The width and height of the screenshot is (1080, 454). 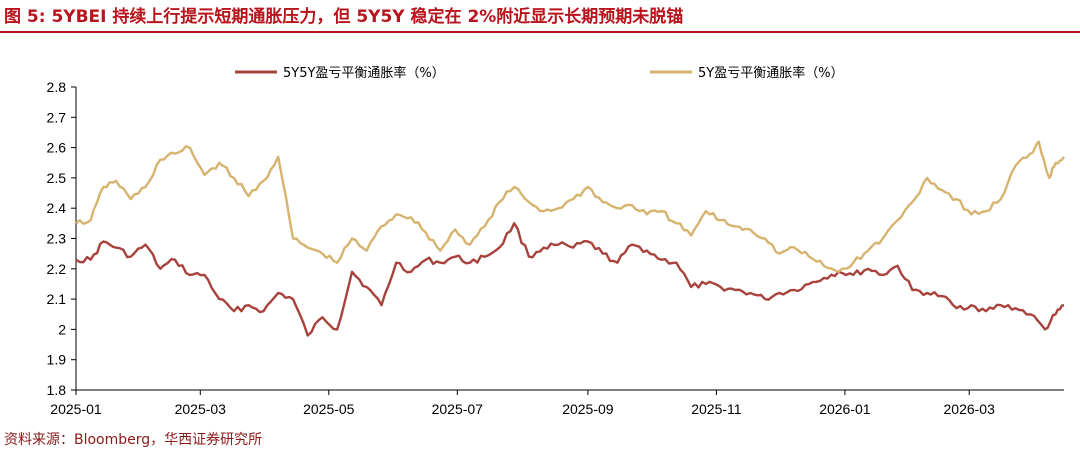 I want to click on y-tick-label: 2.8, so click(x=57, y=87).